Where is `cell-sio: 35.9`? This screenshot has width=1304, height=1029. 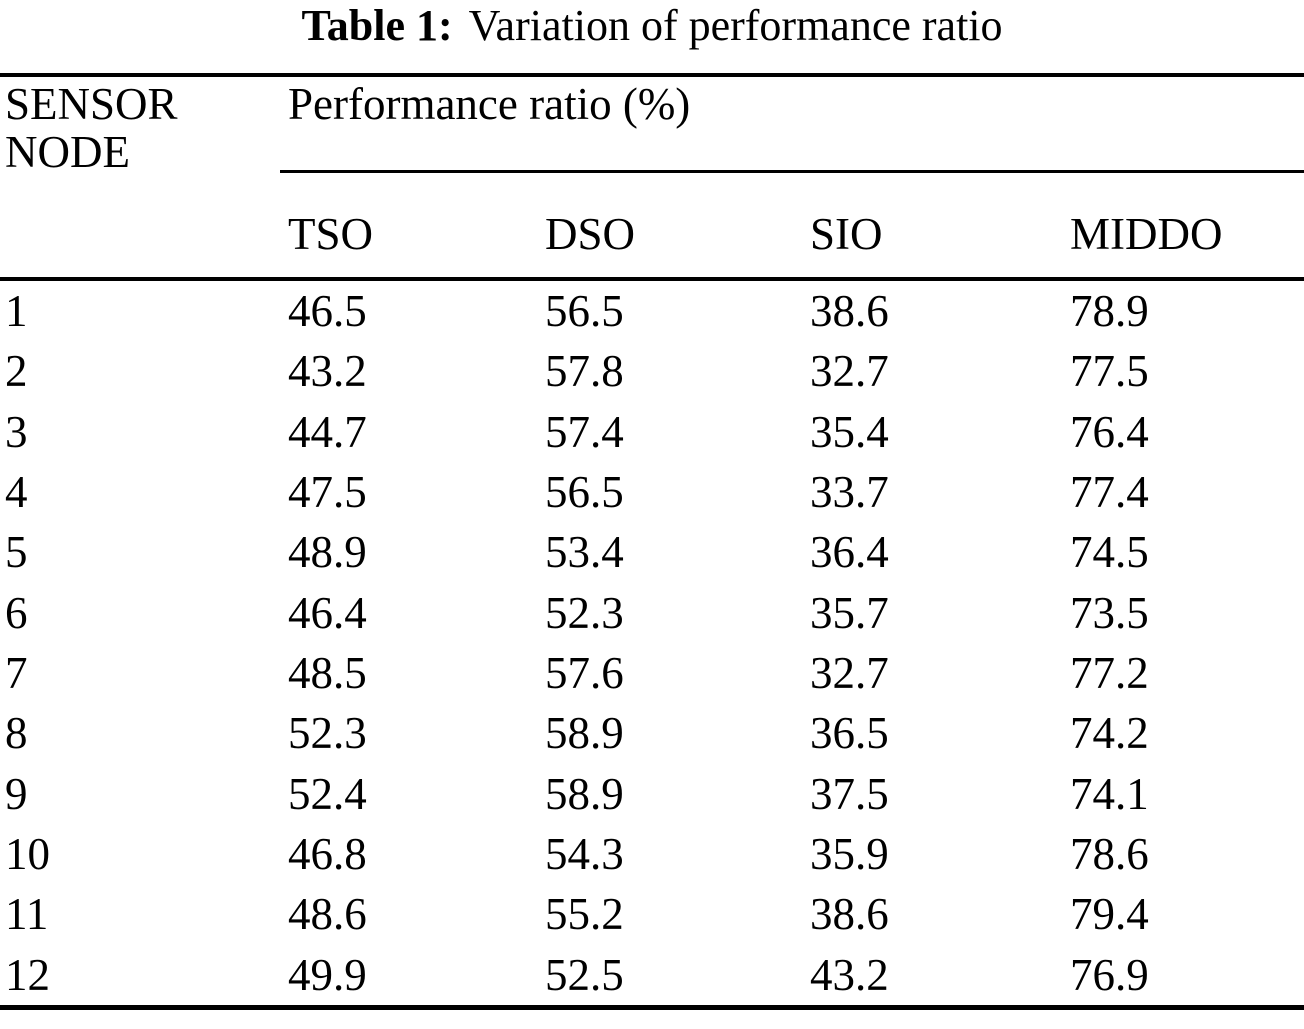
cell-sio: 35.9 is located at coordinates (849, 854).